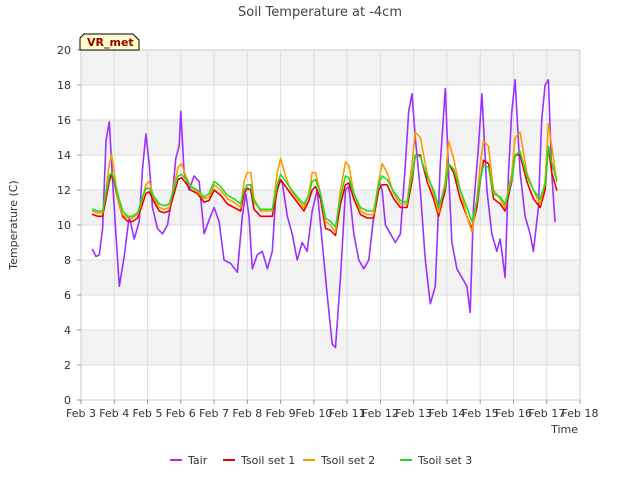 Image resolution: width=640 pixels, height=484 pixels. What do you see at coordinates (413, 413) in the screenshot?
I see `x-tick-label: Feb 13` at bounding box center [413, 413].